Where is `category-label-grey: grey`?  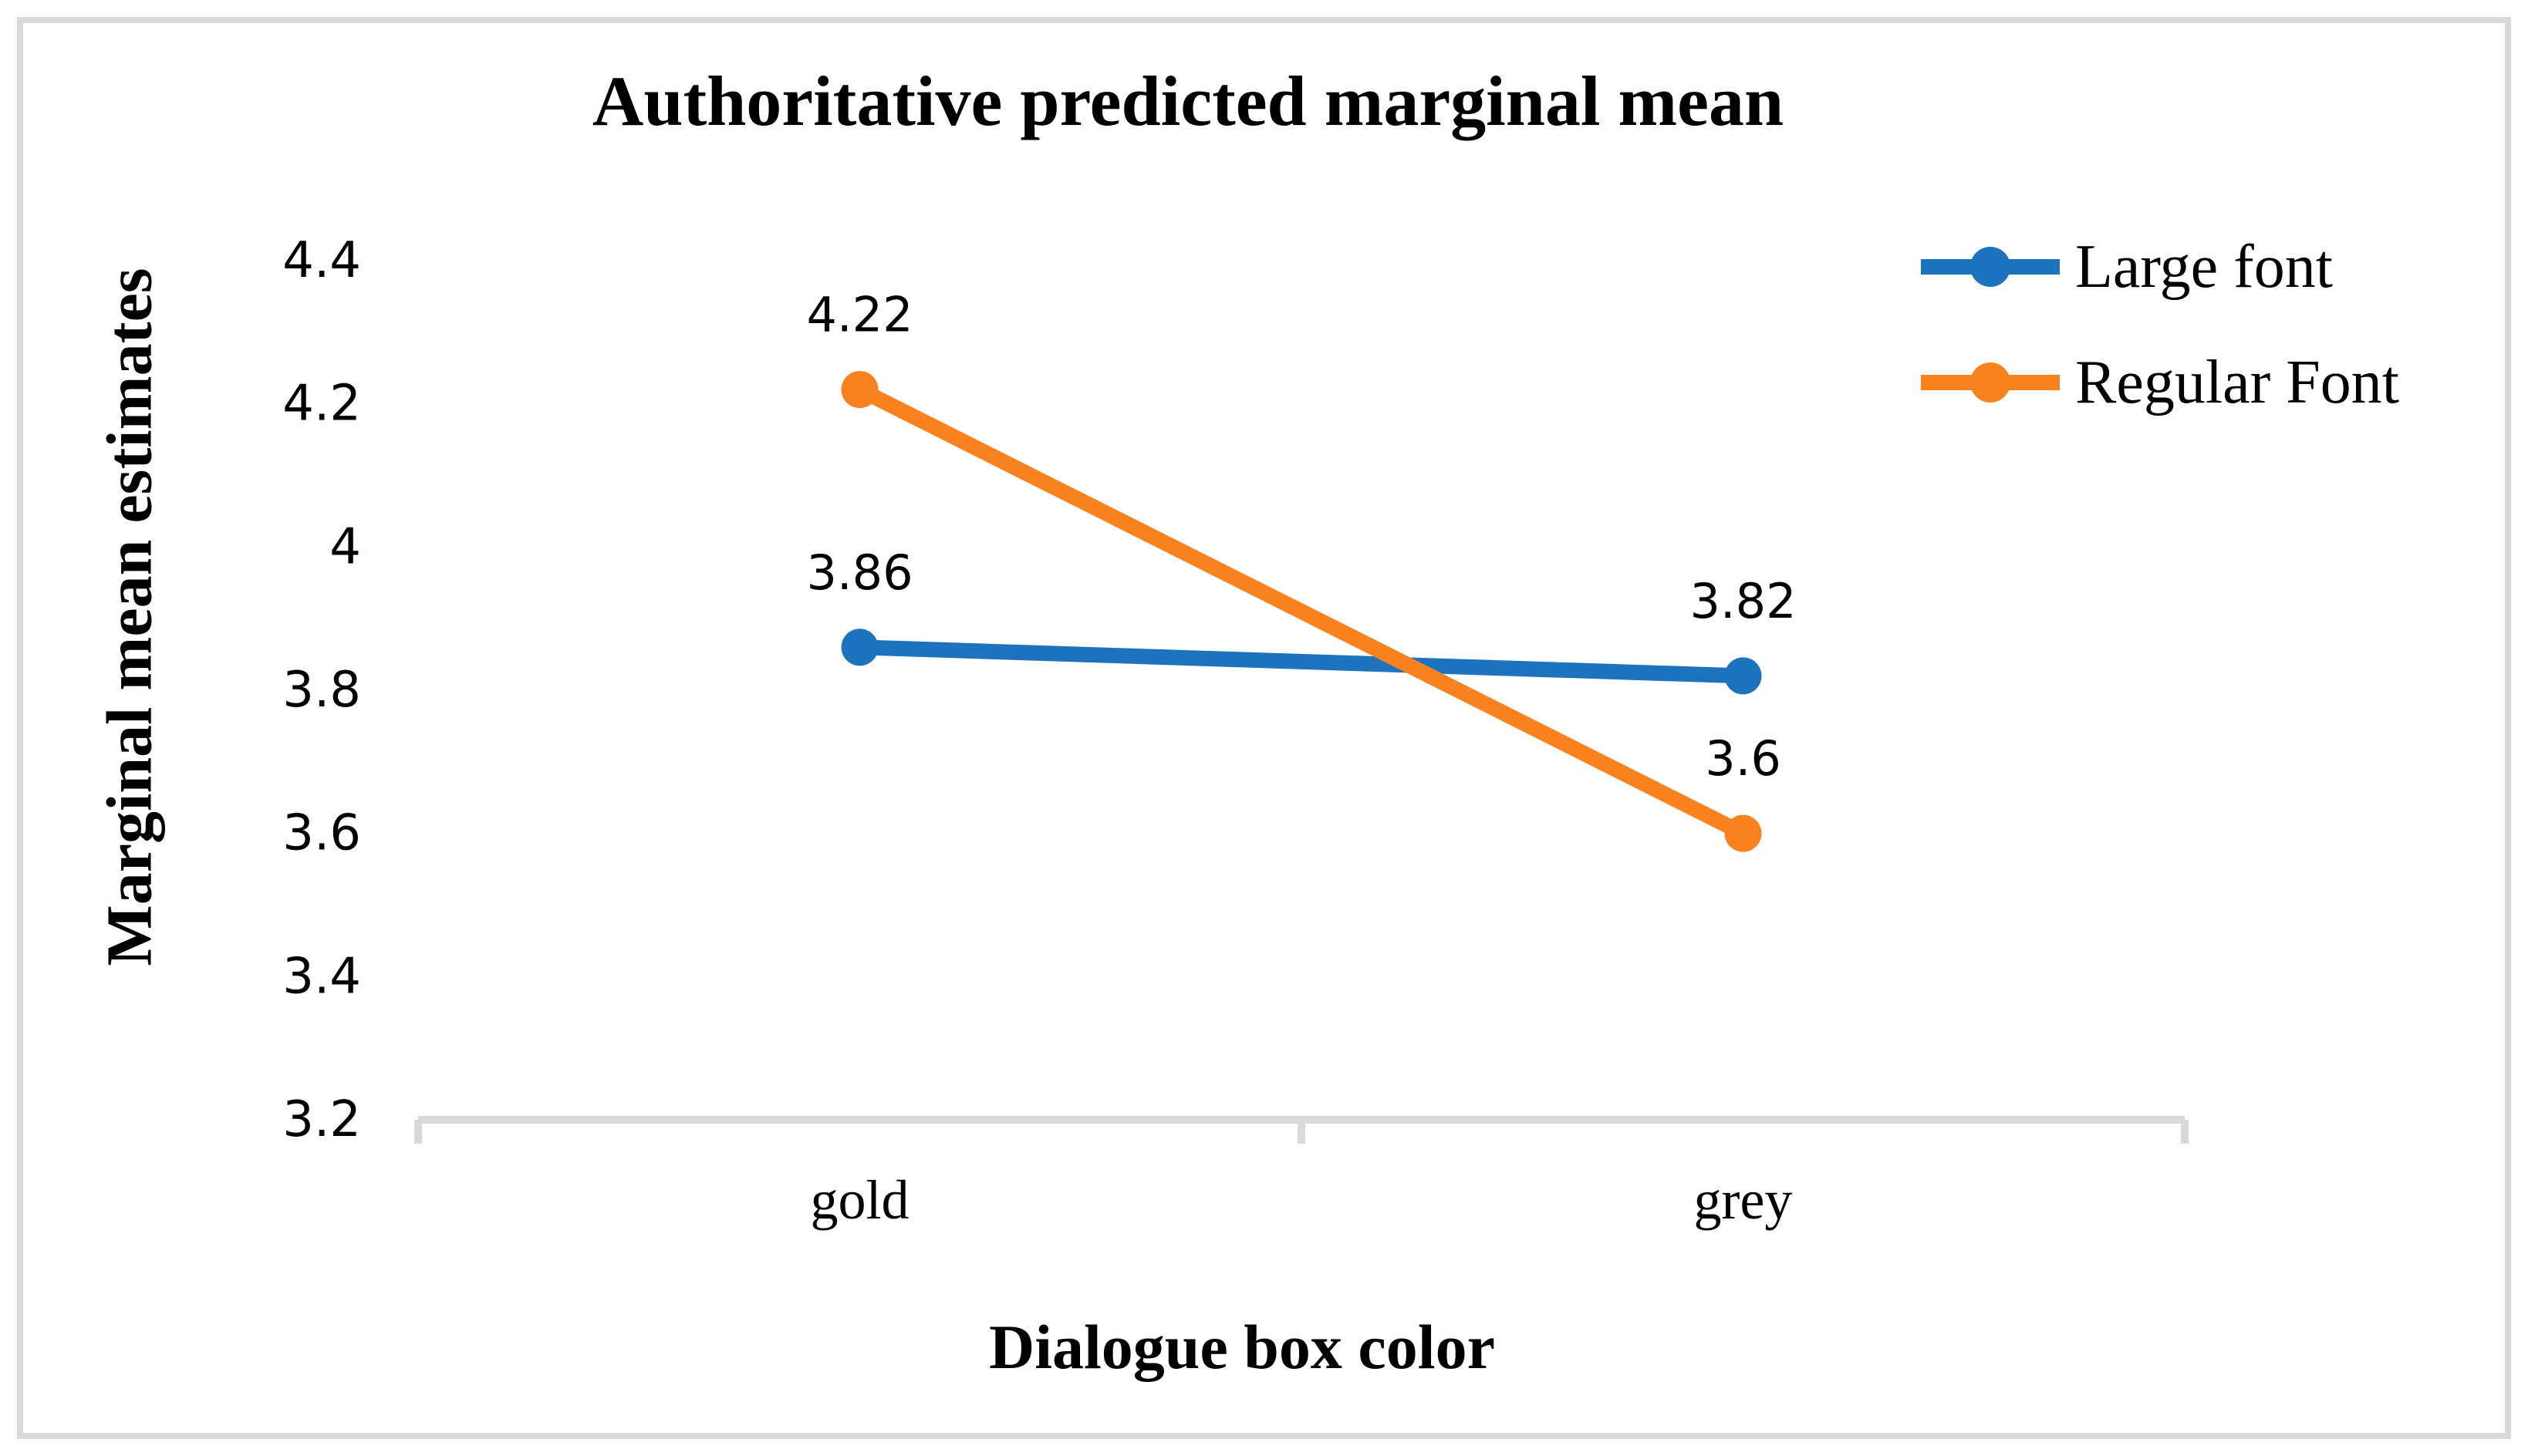
category-label-grey: grey is located at coordinates (1743, 1200).